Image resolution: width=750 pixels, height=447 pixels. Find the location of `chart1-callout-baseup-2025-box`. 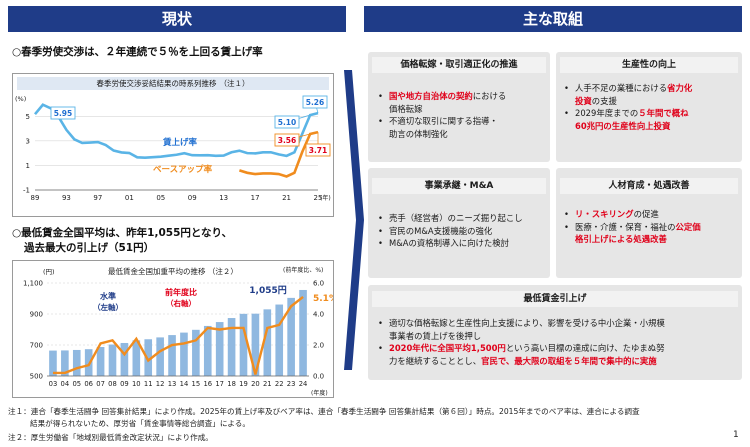

chart1-callout-baseup-2025-box is located at coordinates (318, 150).